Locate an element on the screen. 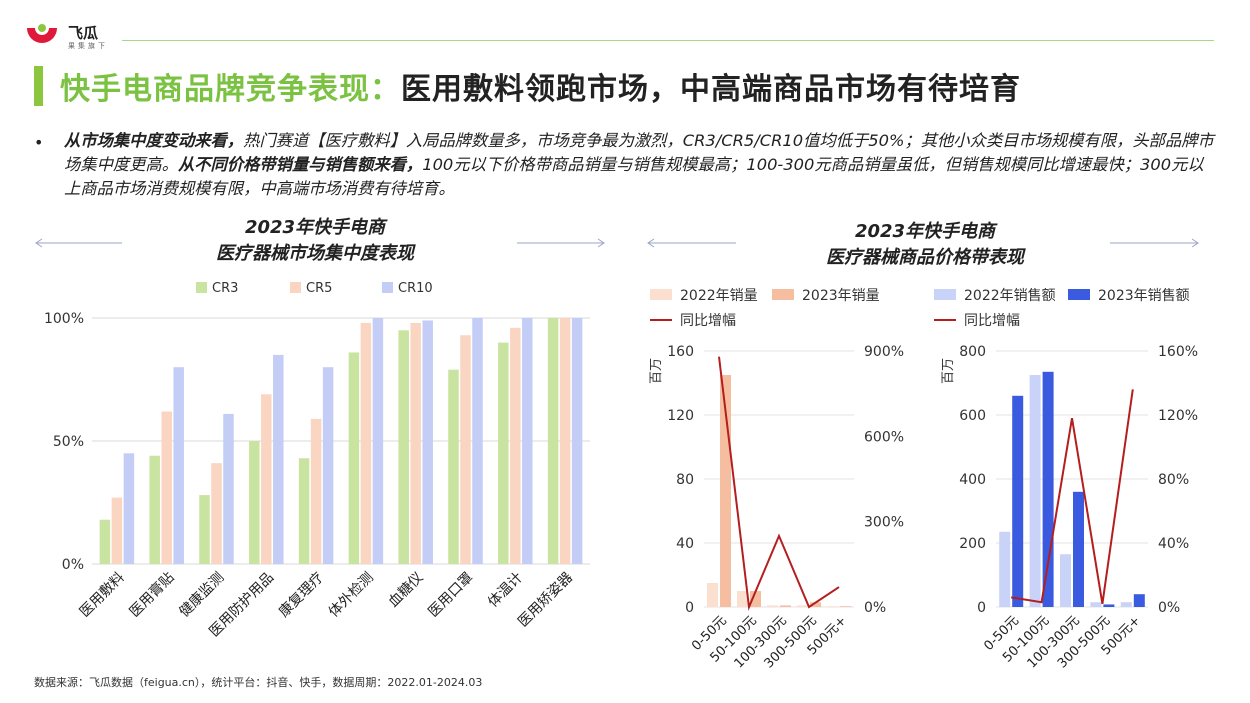 This screenshot has height=703, width=1250. right-chart-title: 2023年快手电商 医疗器械商品价格带表现 is located at coordinates (925, 245).